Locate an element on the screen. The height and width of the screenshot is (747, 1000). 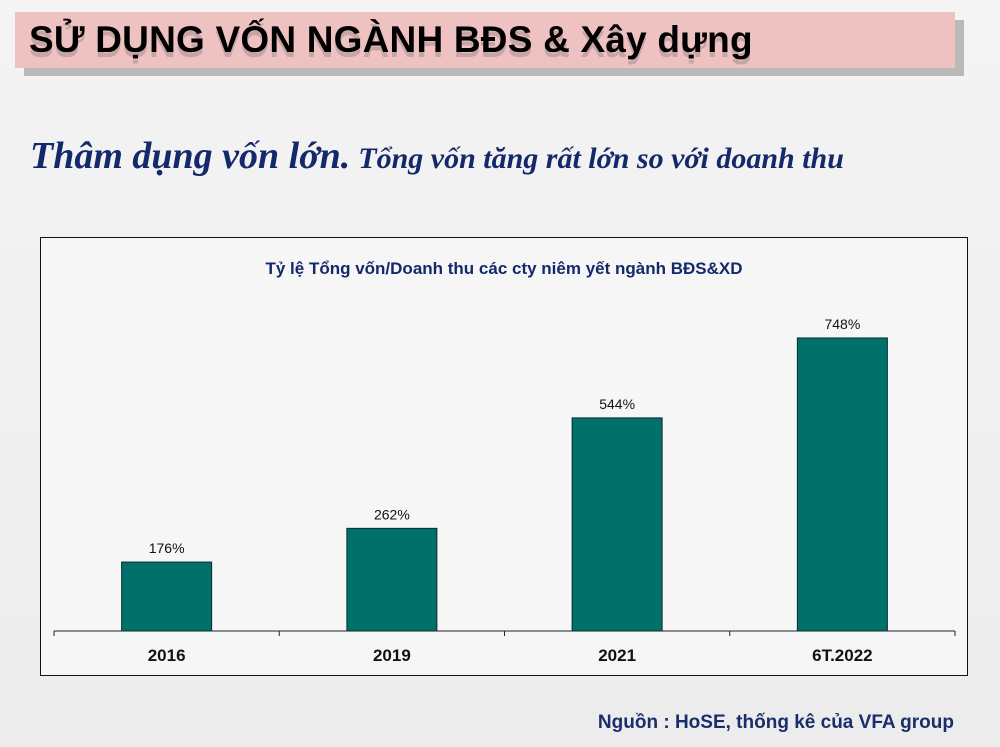
x-tick-label: 2019 is located at coordinates (392, 655).